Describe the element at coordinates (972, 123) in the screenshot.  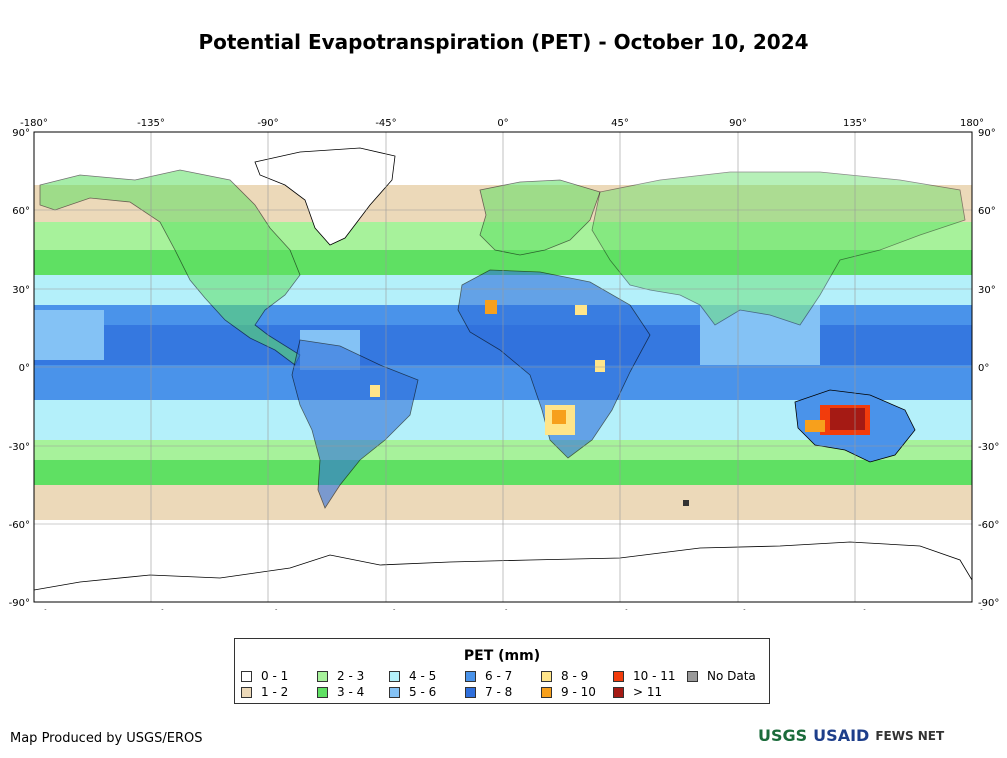
I see `lon-tick-top: 180°` at that location.